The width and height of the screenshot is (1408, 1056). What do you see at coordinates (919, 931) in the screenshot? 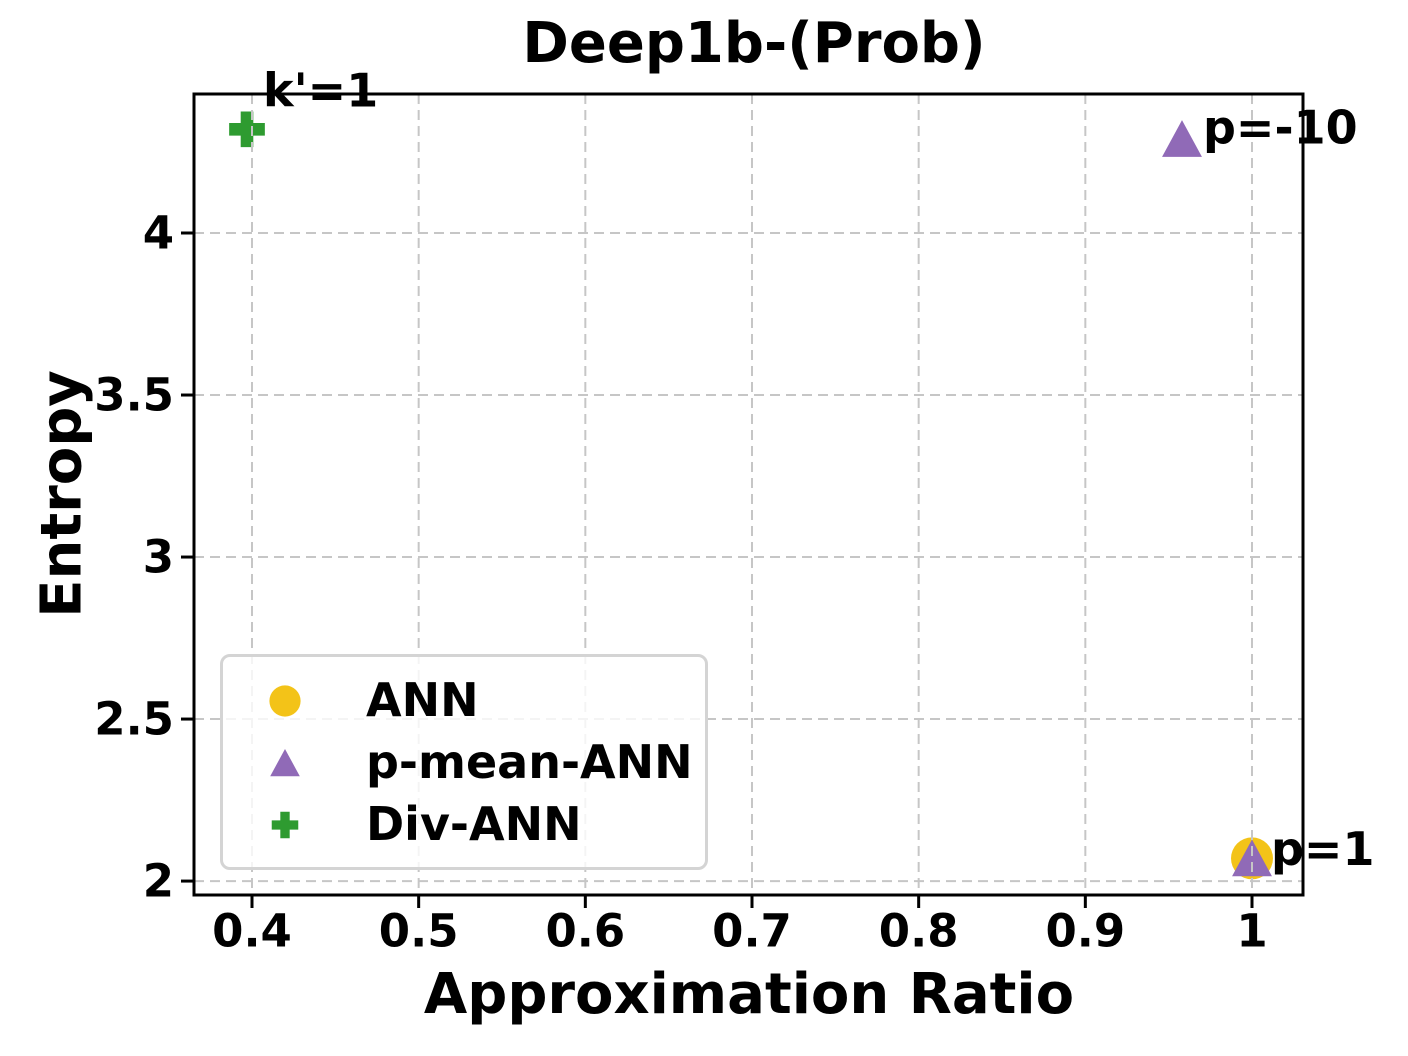
I see `x-tick-label: 0.8` at bounding box center [919, 931].